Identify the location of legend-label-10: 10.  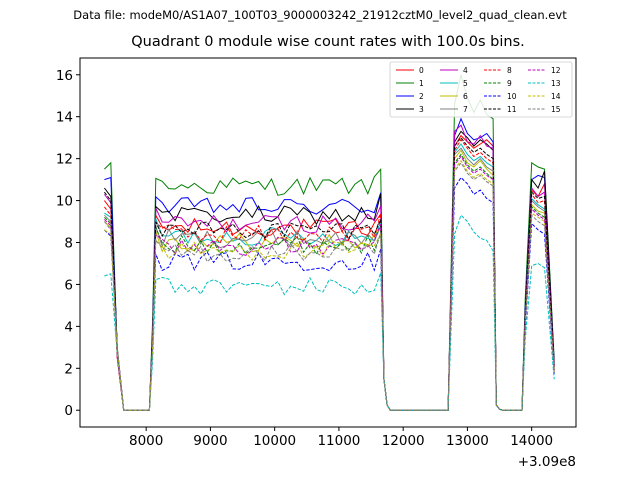
(512, 96).